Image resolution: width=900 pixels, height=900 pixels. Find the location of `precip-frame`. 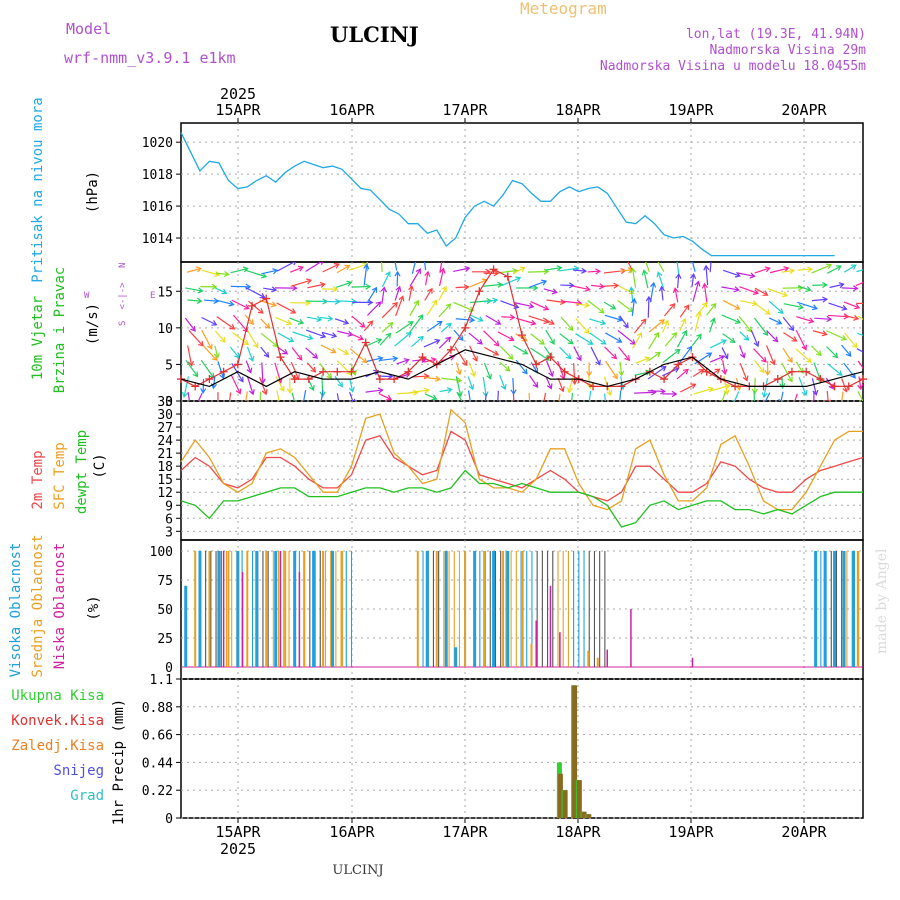

precip-frame is located at coordinates (522, 748).